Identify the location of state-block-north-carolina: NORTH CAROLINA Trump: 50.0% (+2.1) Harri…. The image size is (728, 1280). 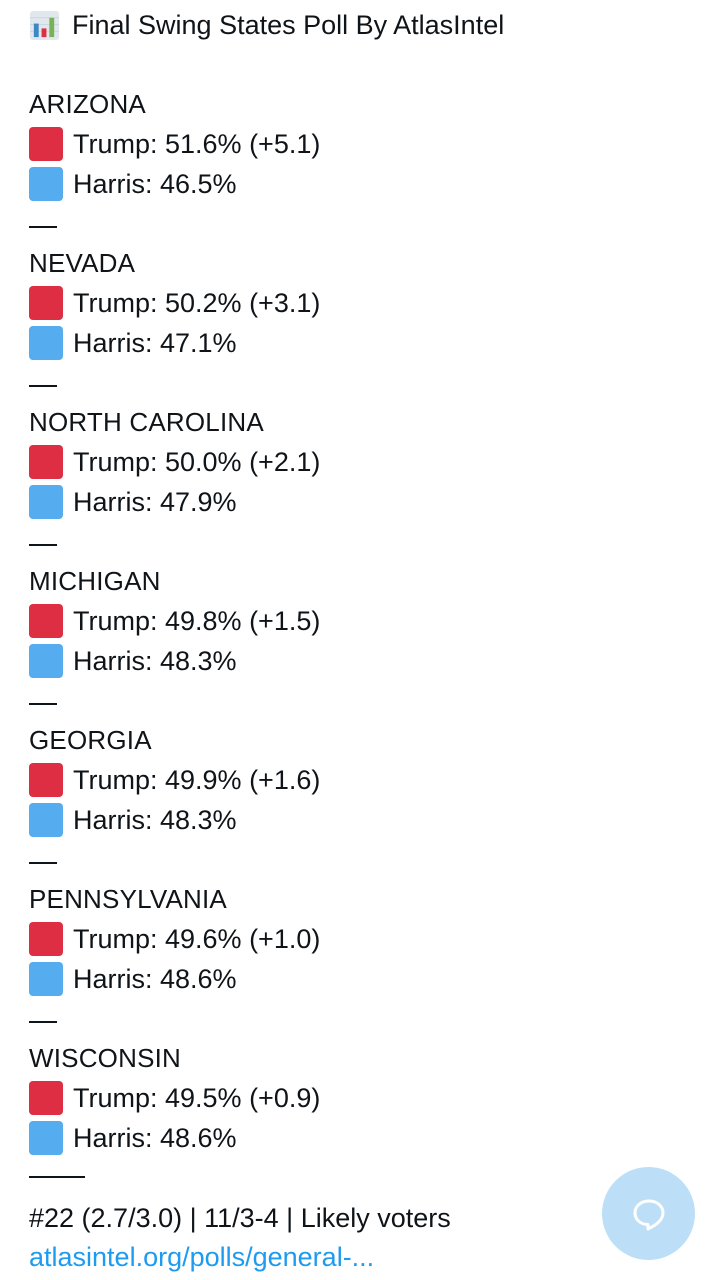
(329, 482).